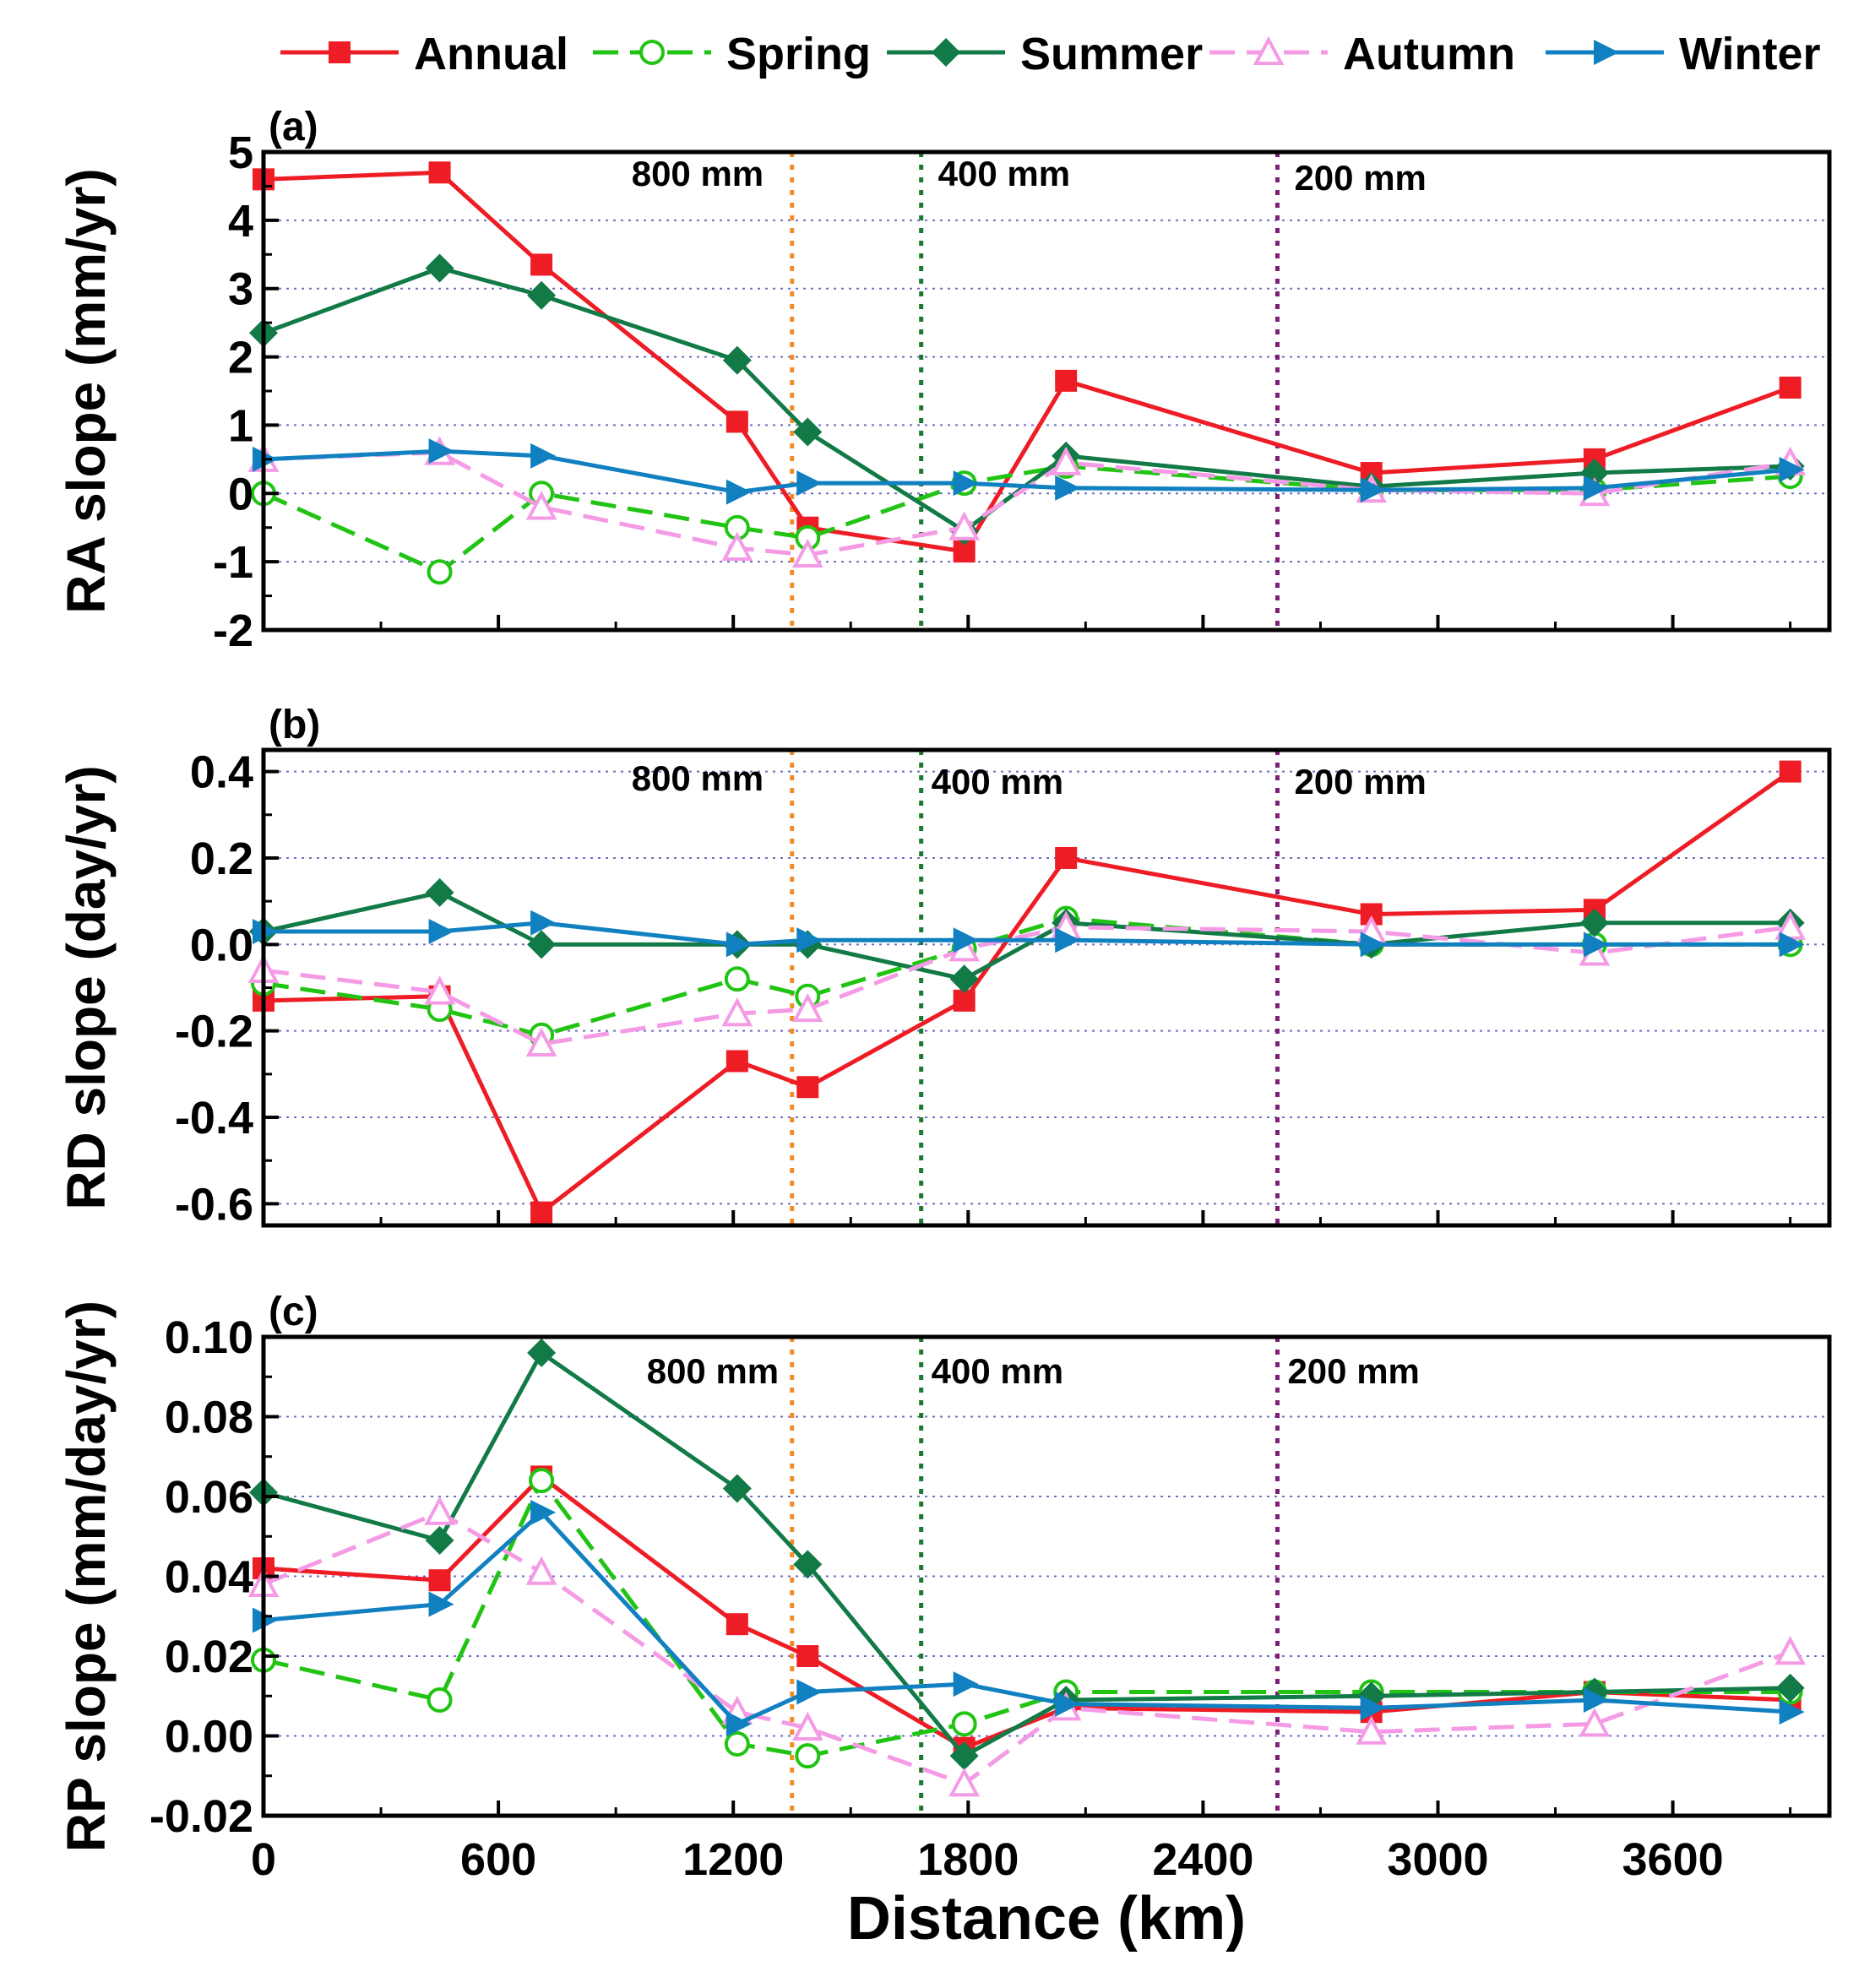  What do you see at coordinates (241, 153) in the screenshot?
I see `y-tick-label: 5` at bounding box center [241, 153].